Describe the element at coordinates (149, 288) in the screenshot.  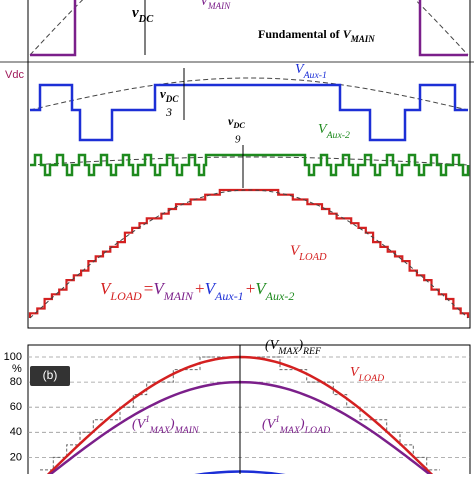
I see `operator: =` at that location.